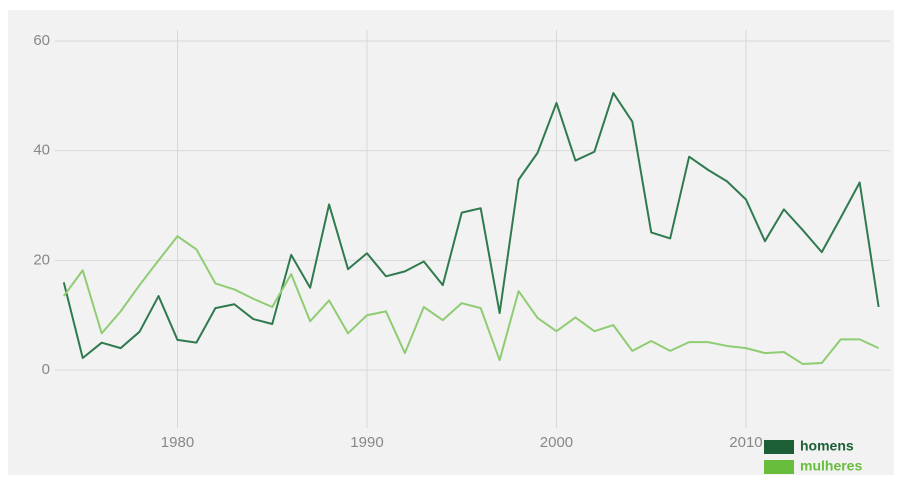  What do you see at coordinates (41, 40) in the screenshot?
I see `y-tick-label: 60` at bounding box center [41, 40].